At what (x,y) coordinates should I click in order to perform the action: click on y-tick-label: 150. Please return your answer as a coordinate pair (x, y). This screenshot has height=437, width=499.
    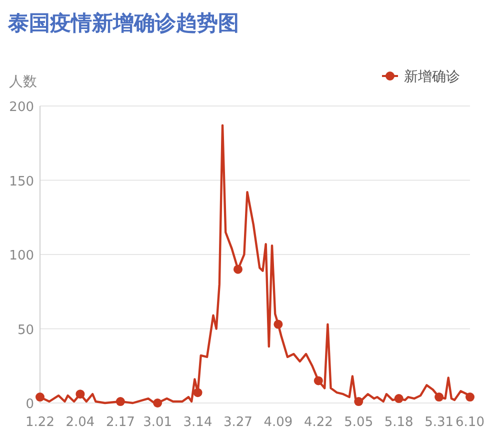
    Looking at the image, I should click on (21, 182).